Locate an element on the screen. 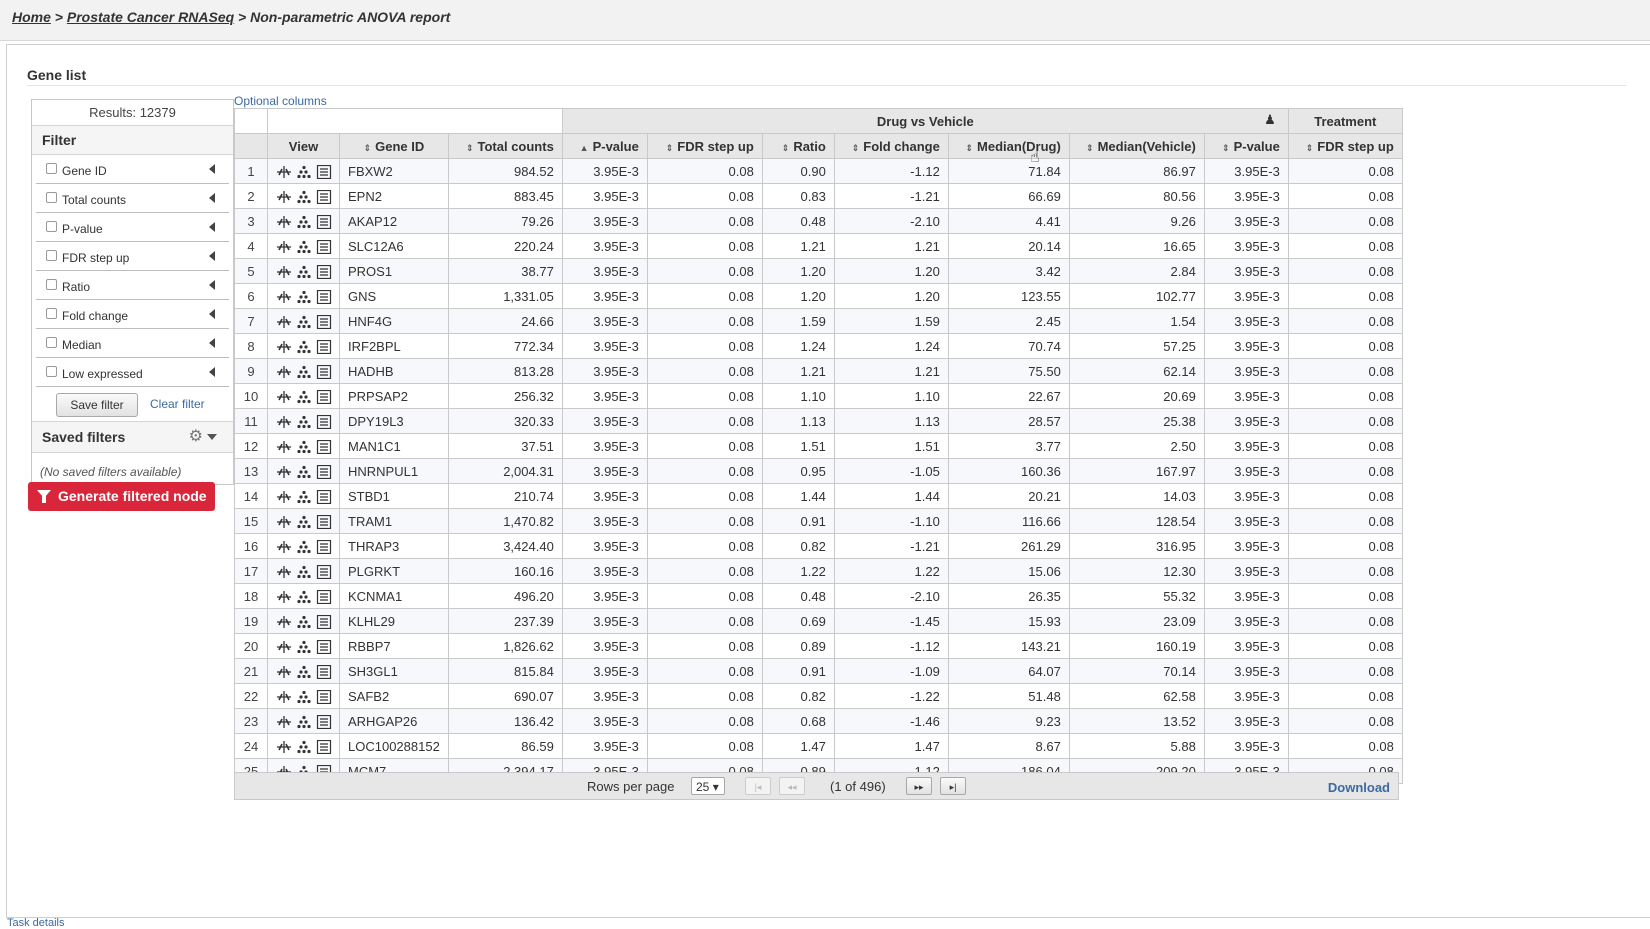 The image size is (1650, 929). task-details-link: Task details is located at coordinates (36, 923).